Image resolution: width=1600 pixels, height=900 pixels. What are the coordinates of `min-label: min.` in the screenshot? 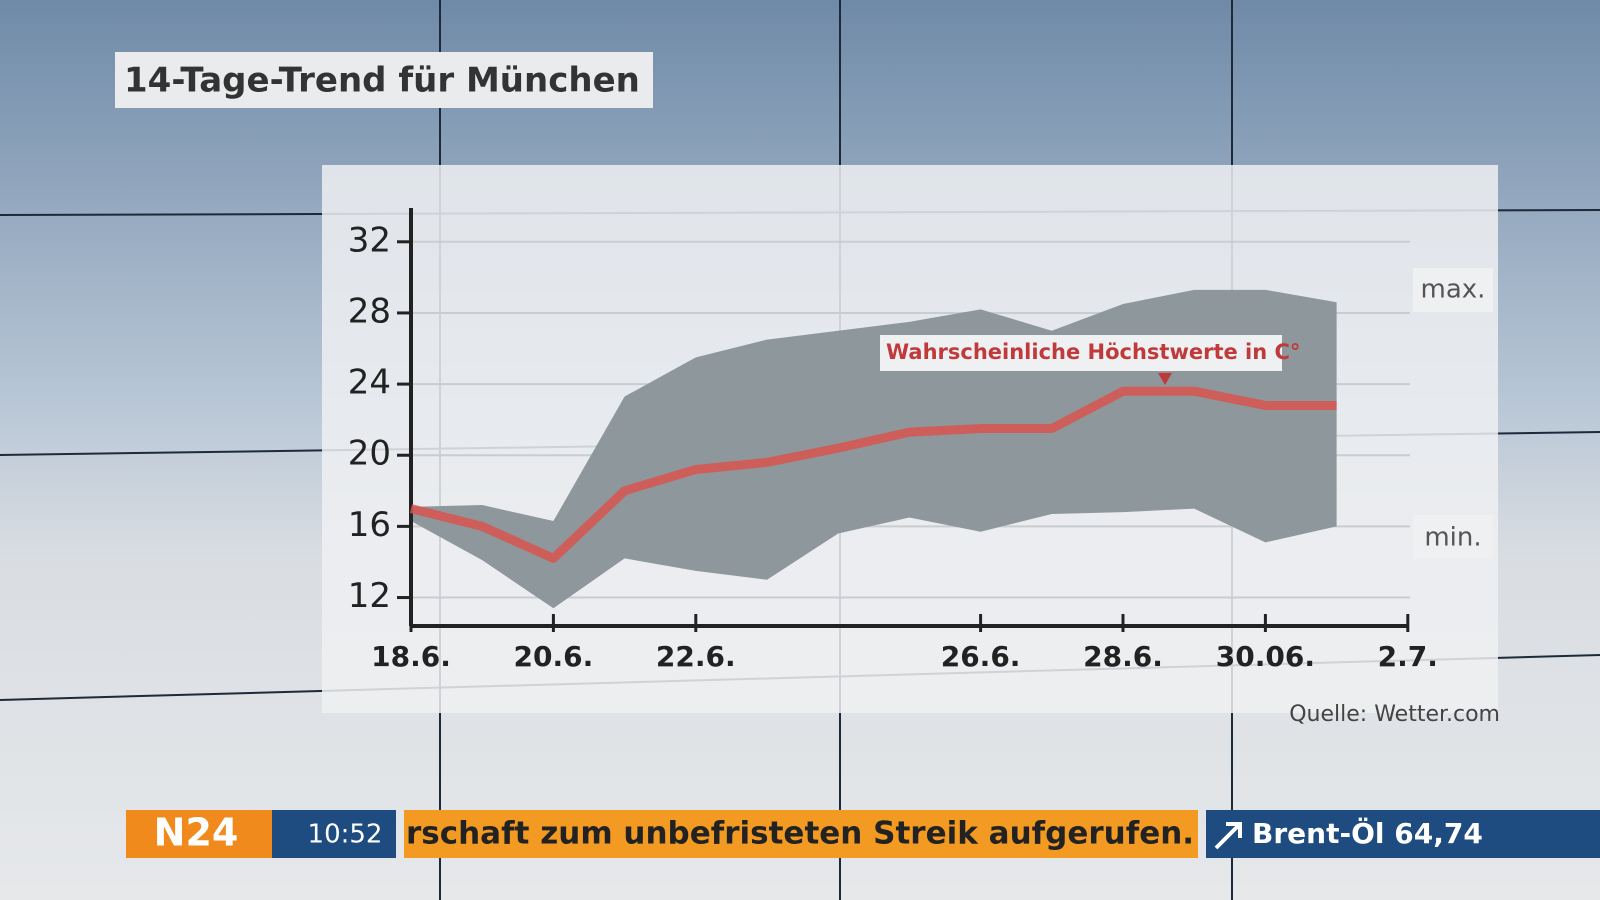 It's located at (1452, 538).